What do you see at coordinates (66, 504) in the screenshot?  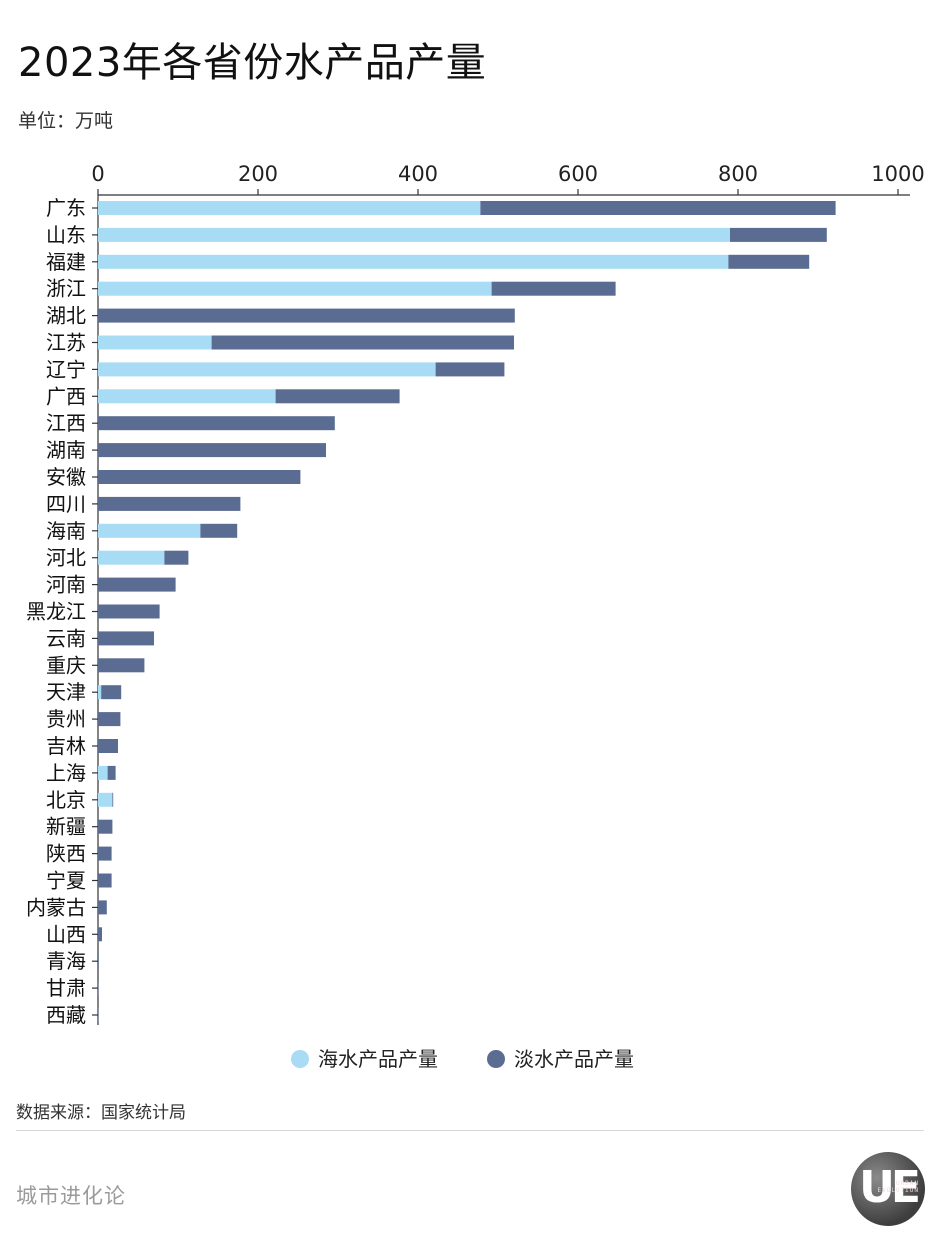 I see `category-label: 四川` at bounding box center [66, 504].